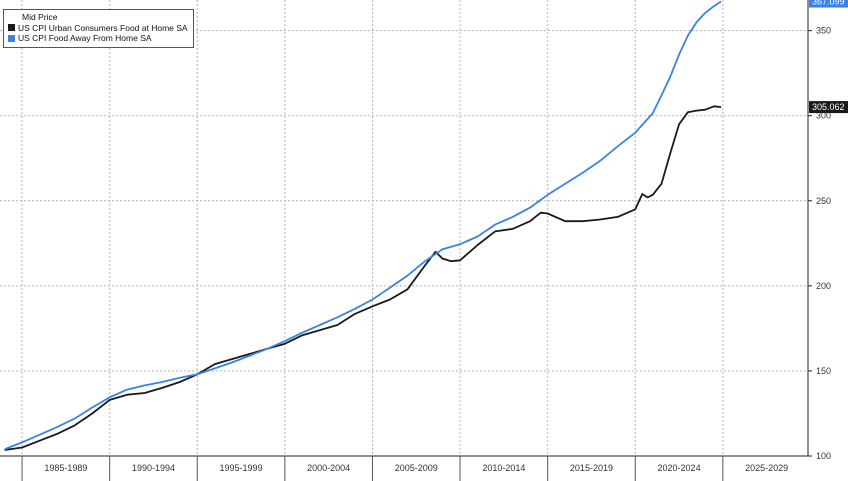 The width and height of the screenshot is (848, 481). I want to click on last-value-labels: 367.099 305.062, so click(828, 57).